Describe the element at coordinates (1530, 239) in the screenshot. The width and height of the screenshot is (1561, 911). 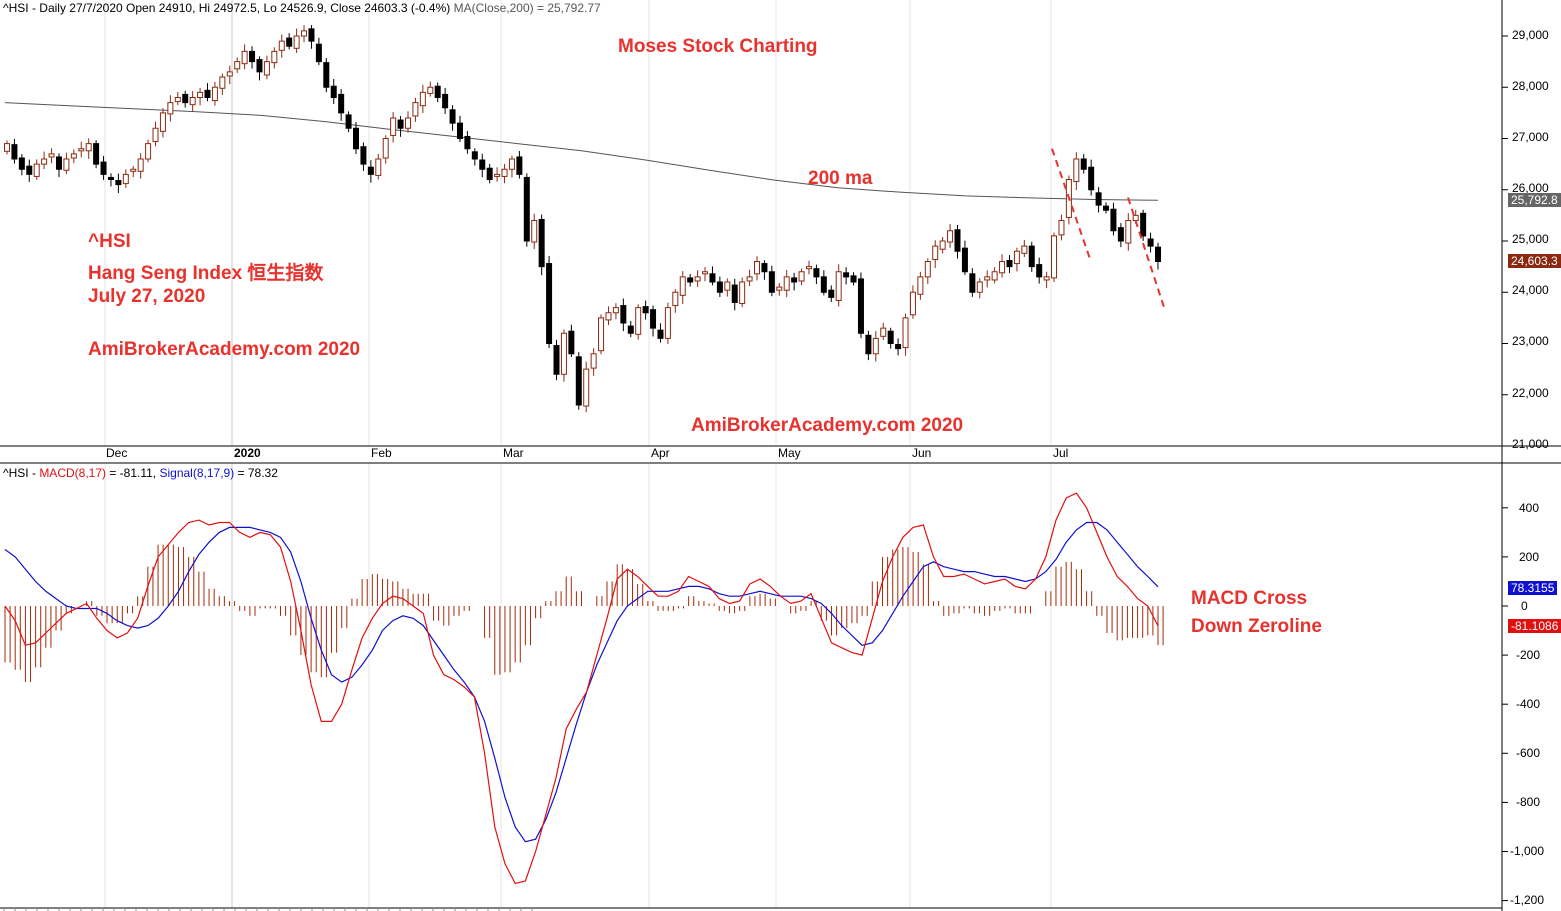
I see `price-y-tick: 25,000` at that location.